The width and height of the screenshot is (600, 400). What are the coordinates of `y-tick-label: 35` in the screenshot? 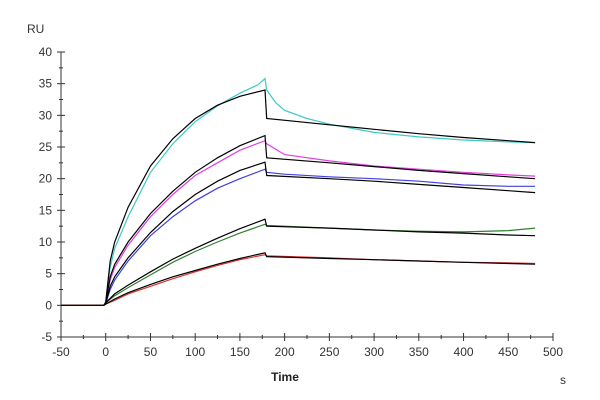 It's located at (46, 84).